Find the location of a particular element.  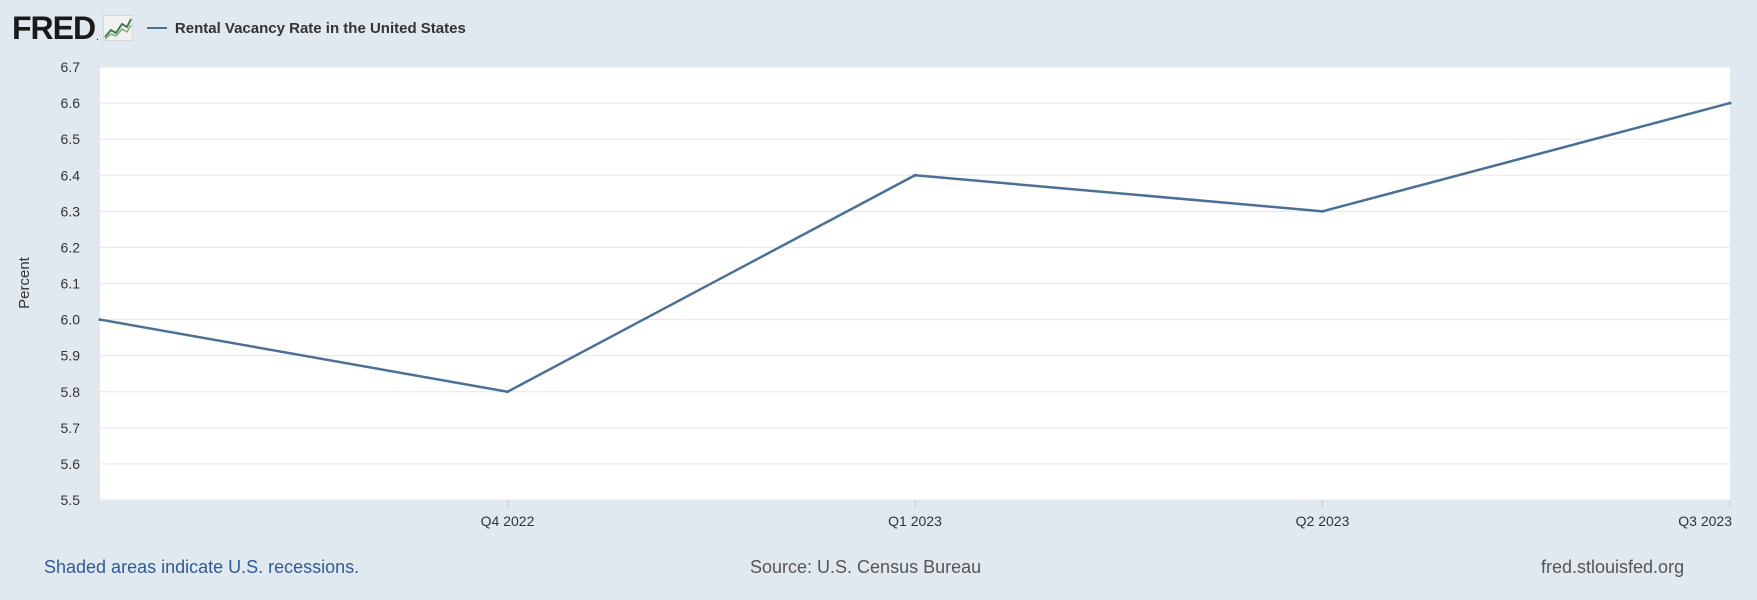

x-tick-label: Q3 2023 is located at coordinates (1705, 521).